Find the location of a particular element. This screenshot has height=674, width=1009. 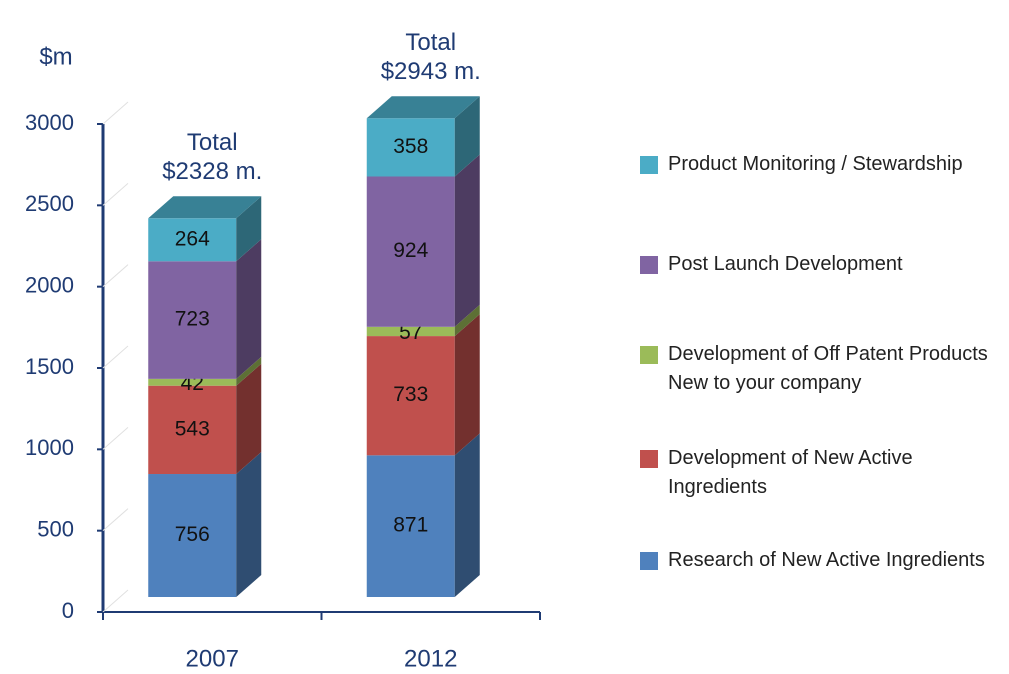

y-tick-label: 500 is located at coordinates (55, 528).